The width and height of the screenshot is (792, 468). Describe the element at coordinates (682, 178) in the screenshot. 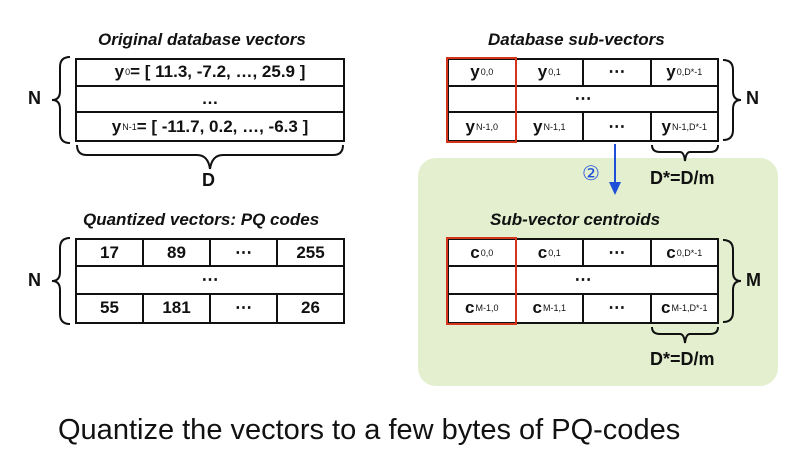

I see `dstar-label-top: D*=D/m` at that location.